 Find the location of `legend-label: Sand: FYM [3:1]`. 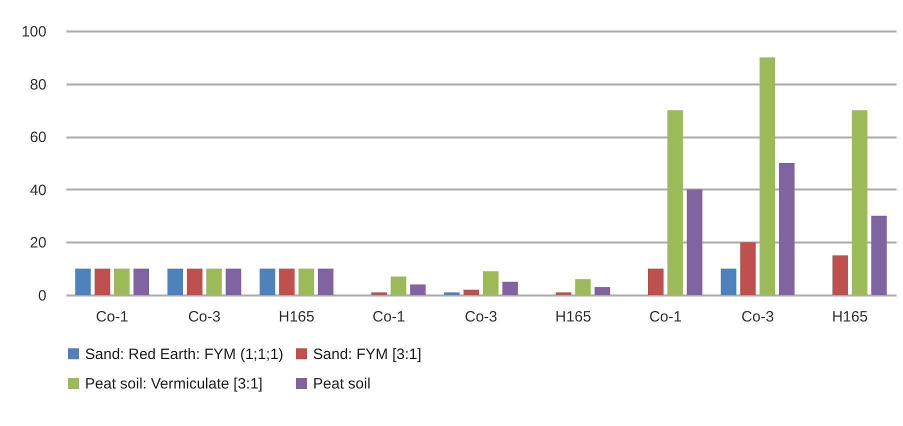

legend-label: Sand: FYM [3:1] is located at coordinates (367, 354).